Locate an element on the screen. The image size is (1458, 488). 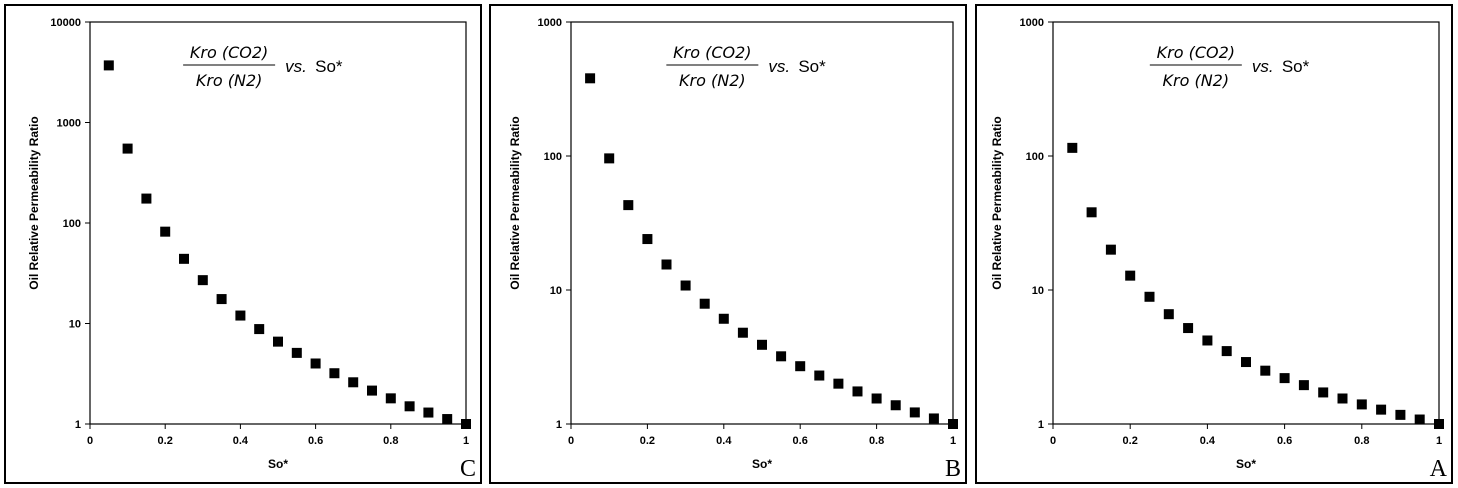
panel-label: B is located at coordinates (953, 469).